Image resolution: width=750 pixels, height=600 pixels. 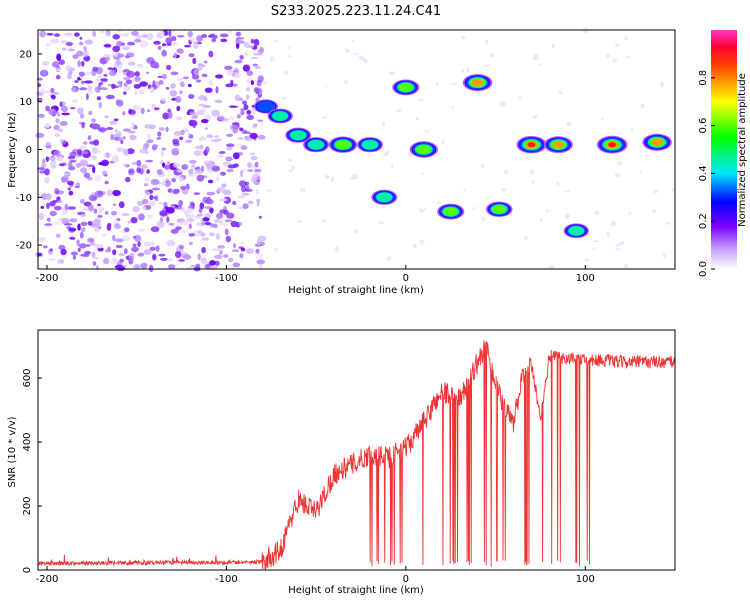 What do you see at coordinates (24, 246) in the screenshot?
I see `y-tick-label: -20` at bounding box center [24, 246].